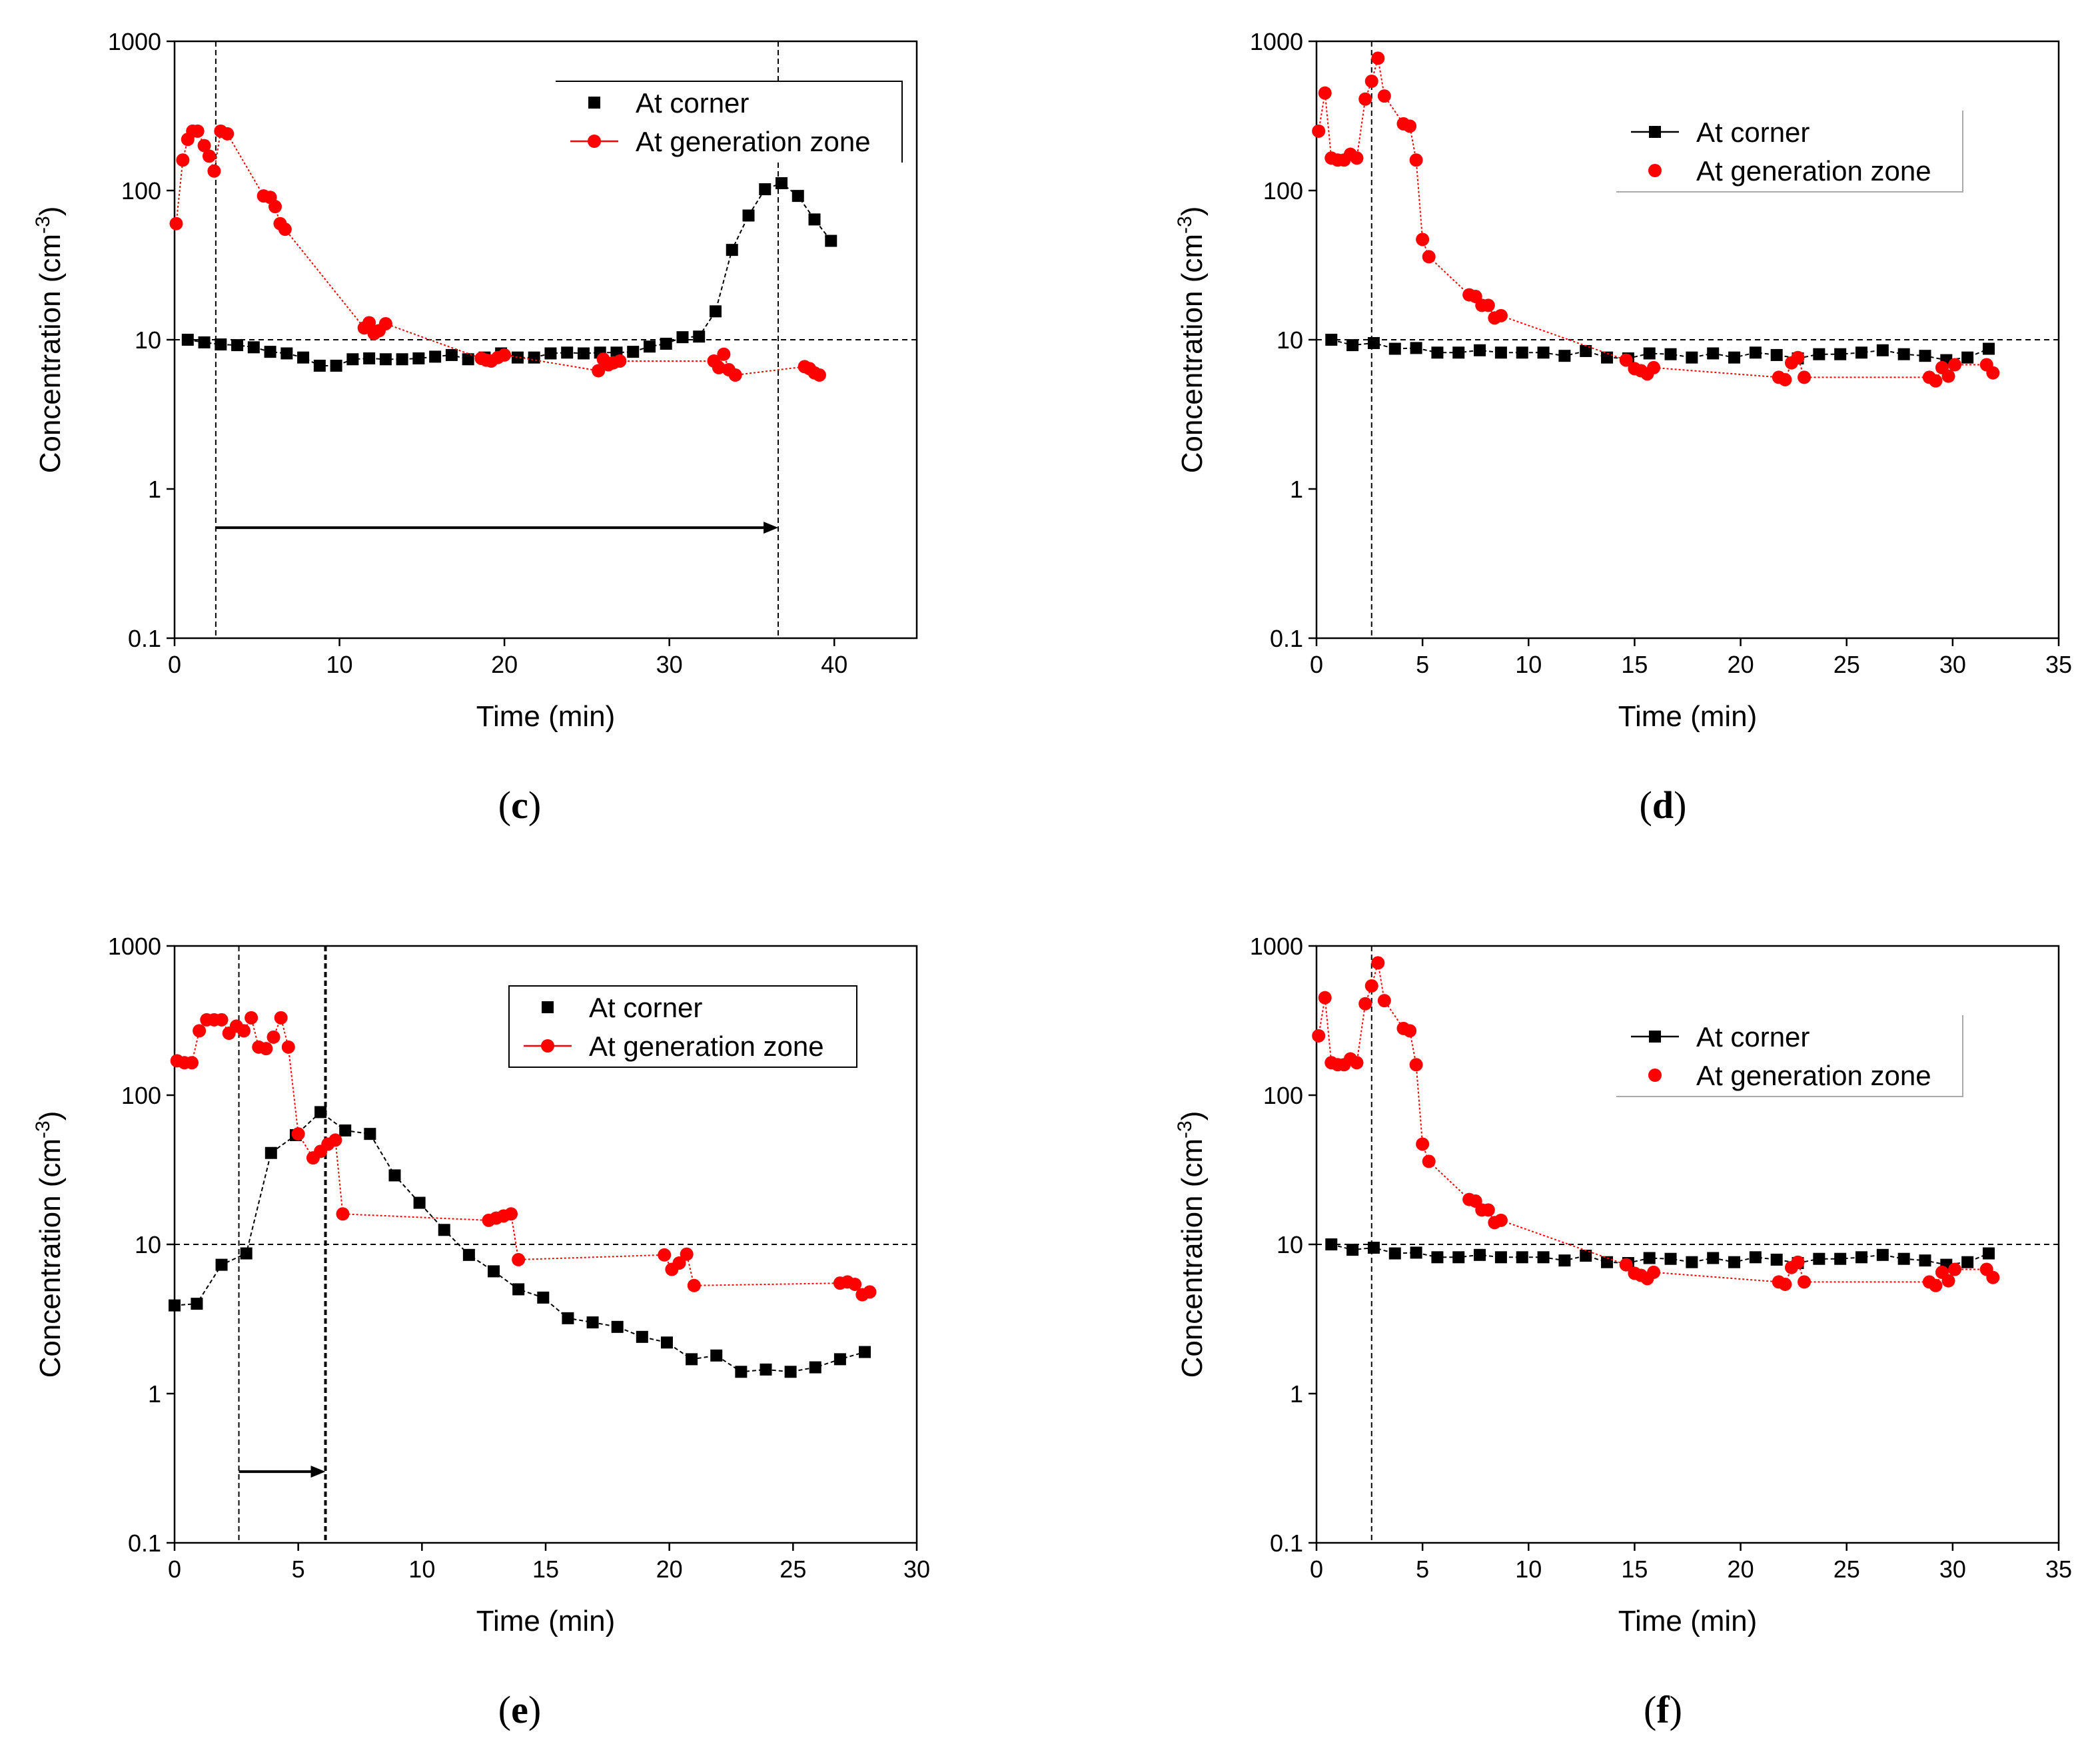 This screenshot has height=1756, width=2100. I want to click on legend: At corner At generation zone, so click(1790, 1056).